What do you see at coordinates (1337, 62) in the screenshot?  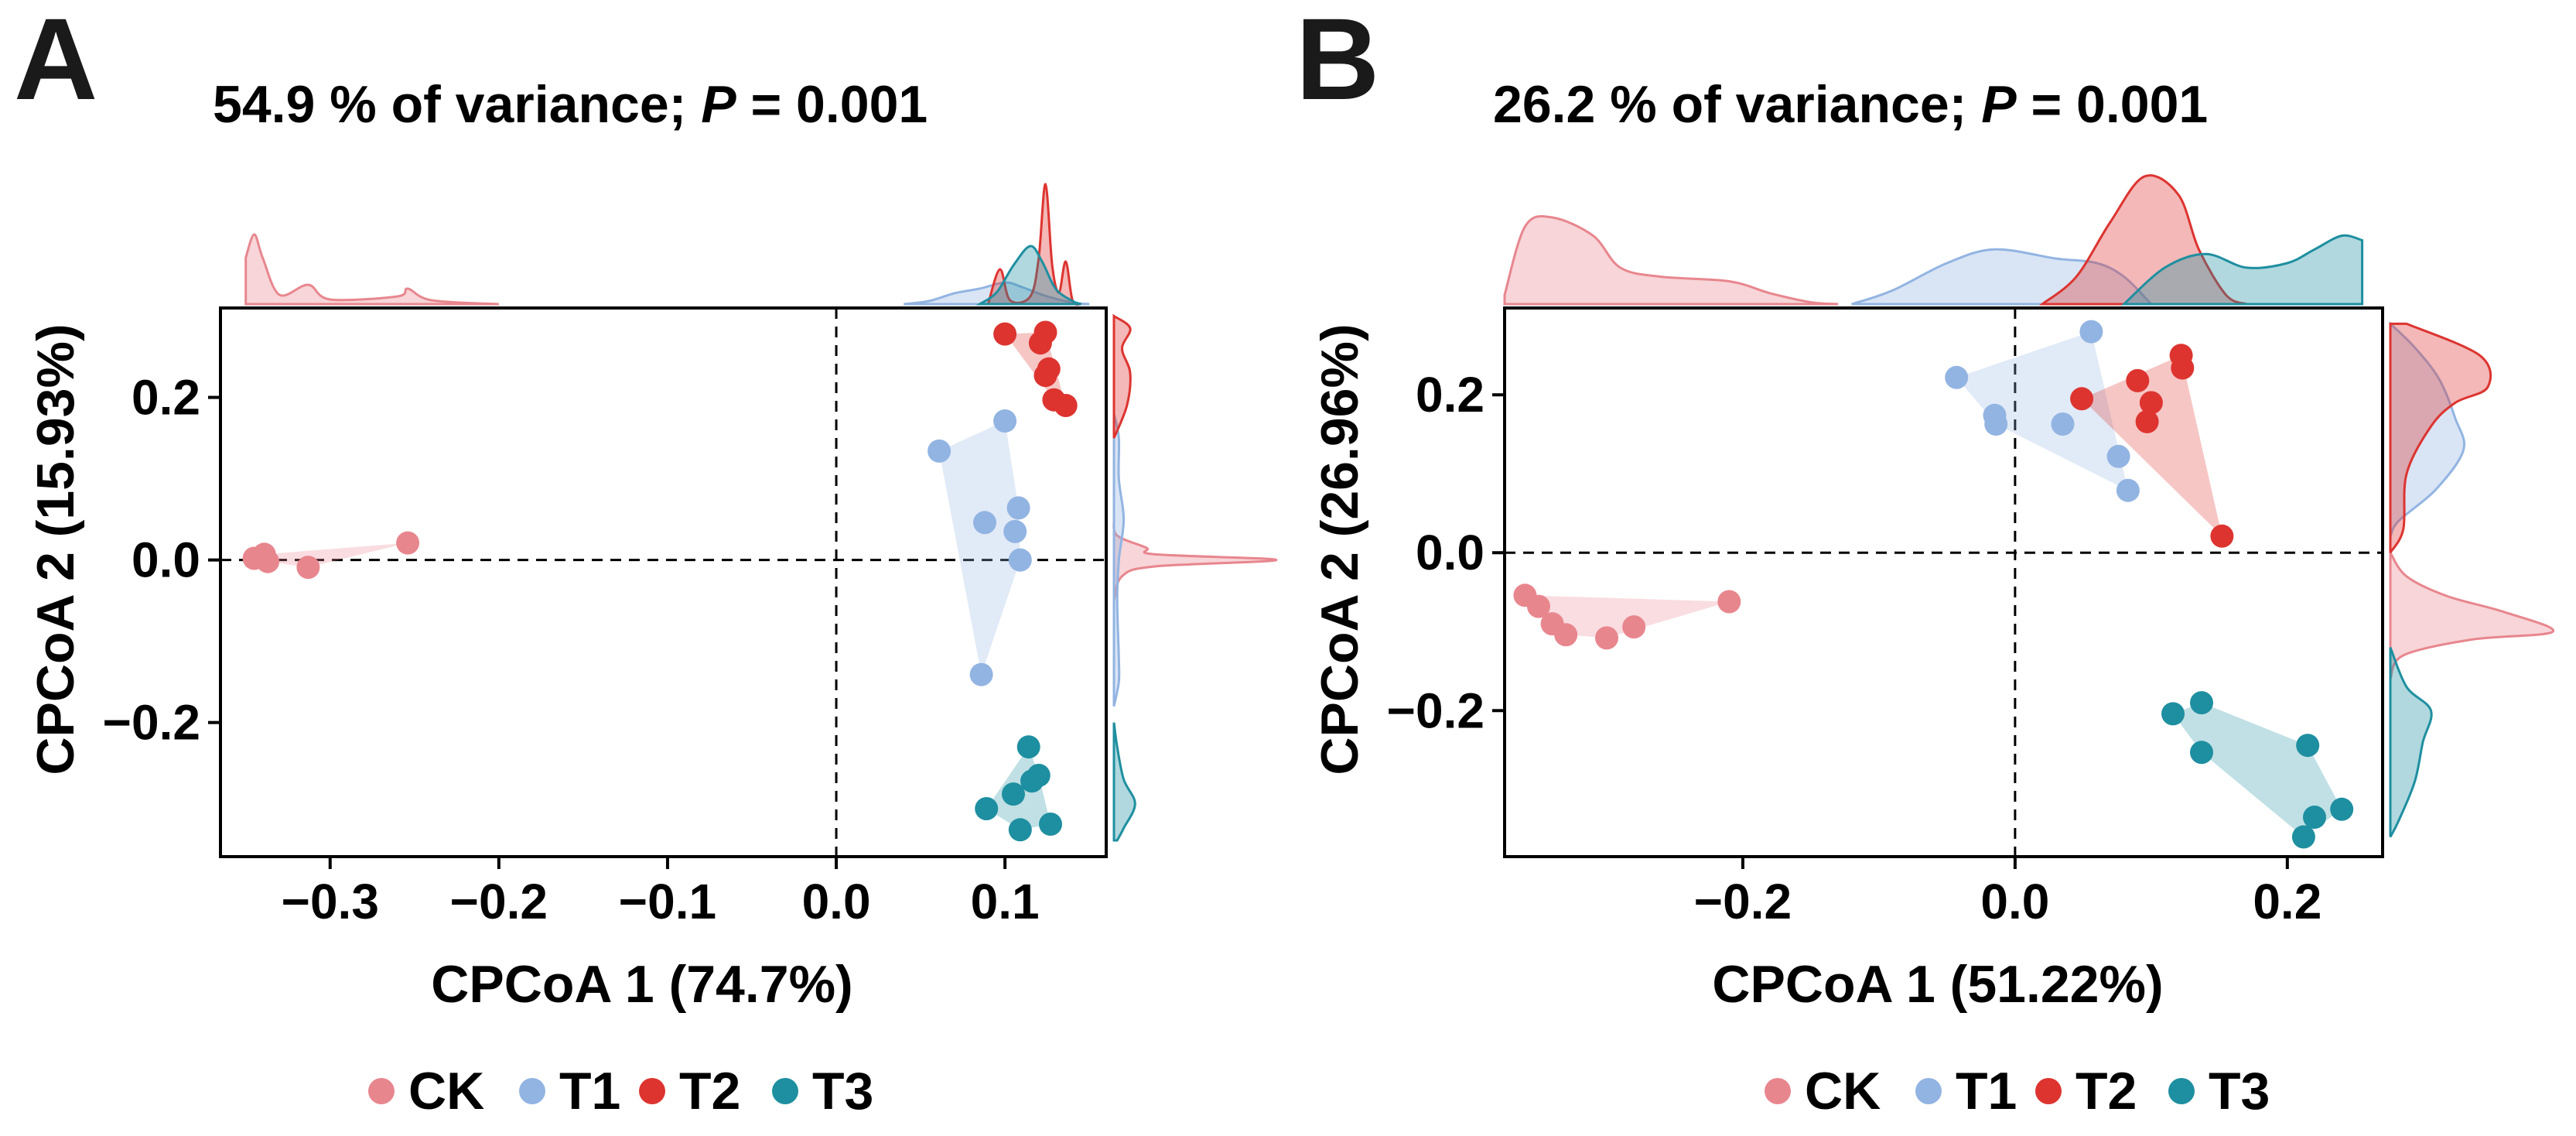 I see `panel-label-b: B` at bounding box center [1337, 62].